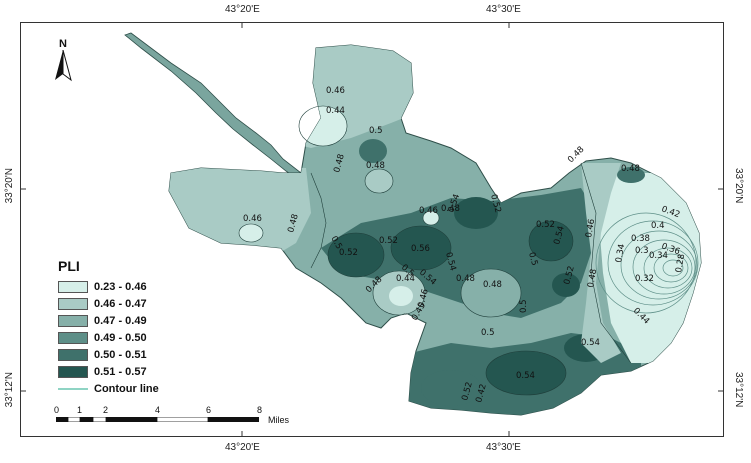  I want to click on zone-central-high, so click(458, 253).